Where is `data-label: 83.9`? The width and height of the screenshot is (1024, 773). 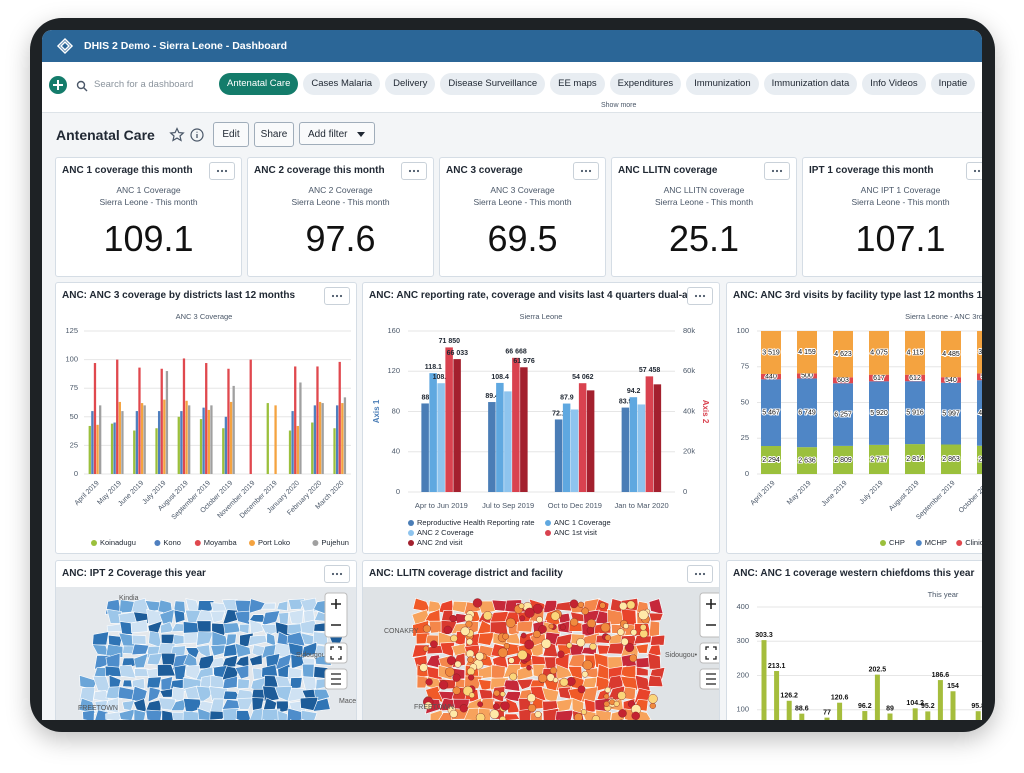
data-label: 83.9 is located at coordinates (626, 401).